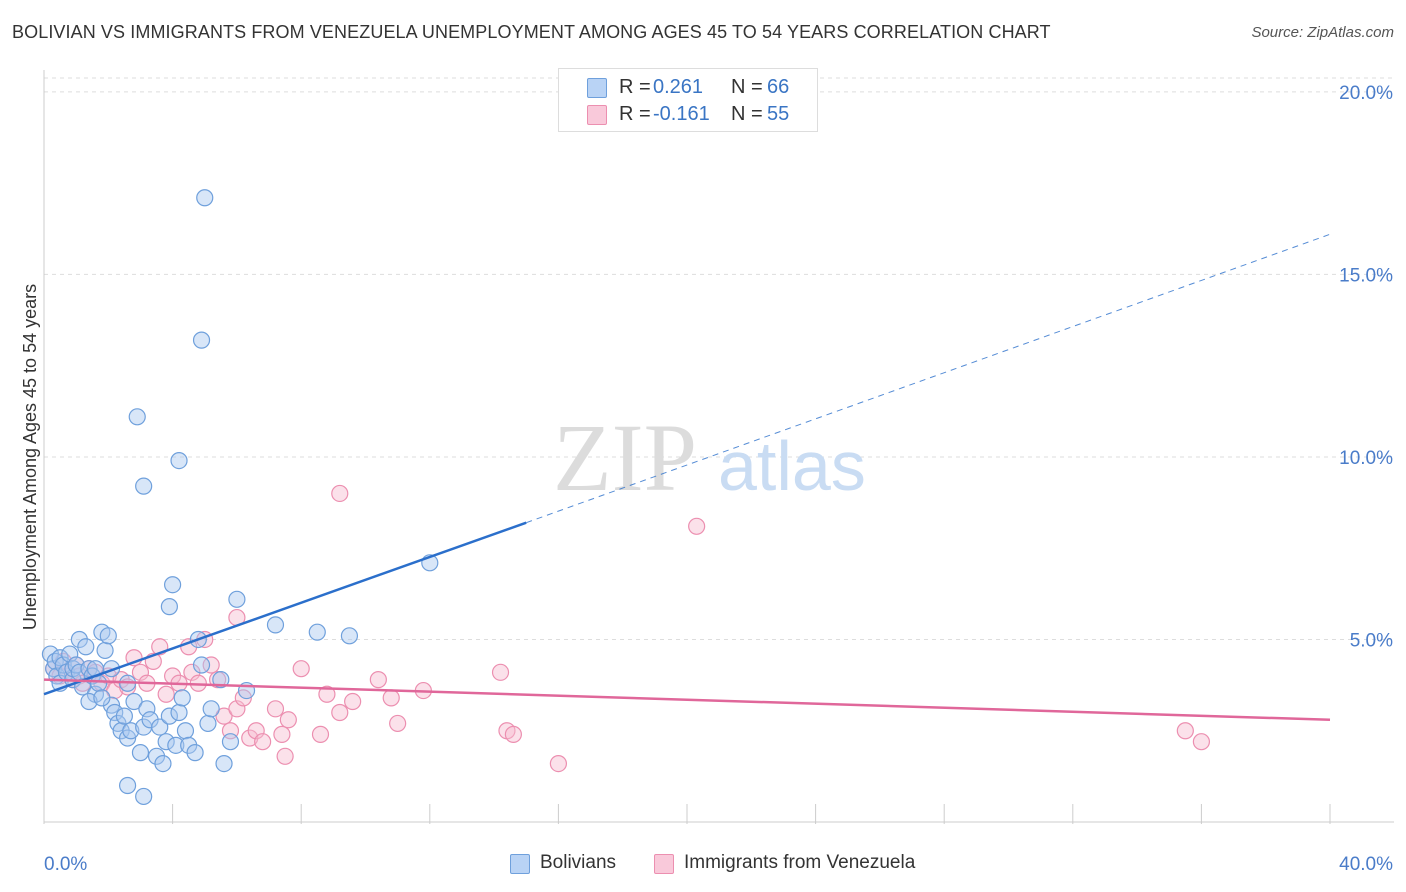  What do you see at coordinates (800, 862) in the screenshot?
I see `legend-label-venezuela: Immigrants from Venezuela` at bounding box center [800, 862].